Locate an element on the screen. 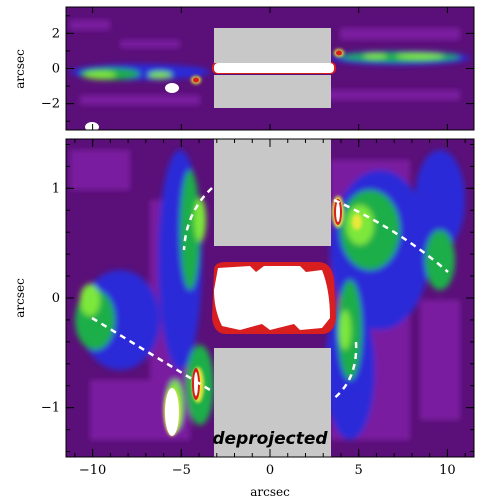  top-mask-upper is located at coordinates (272, 45).